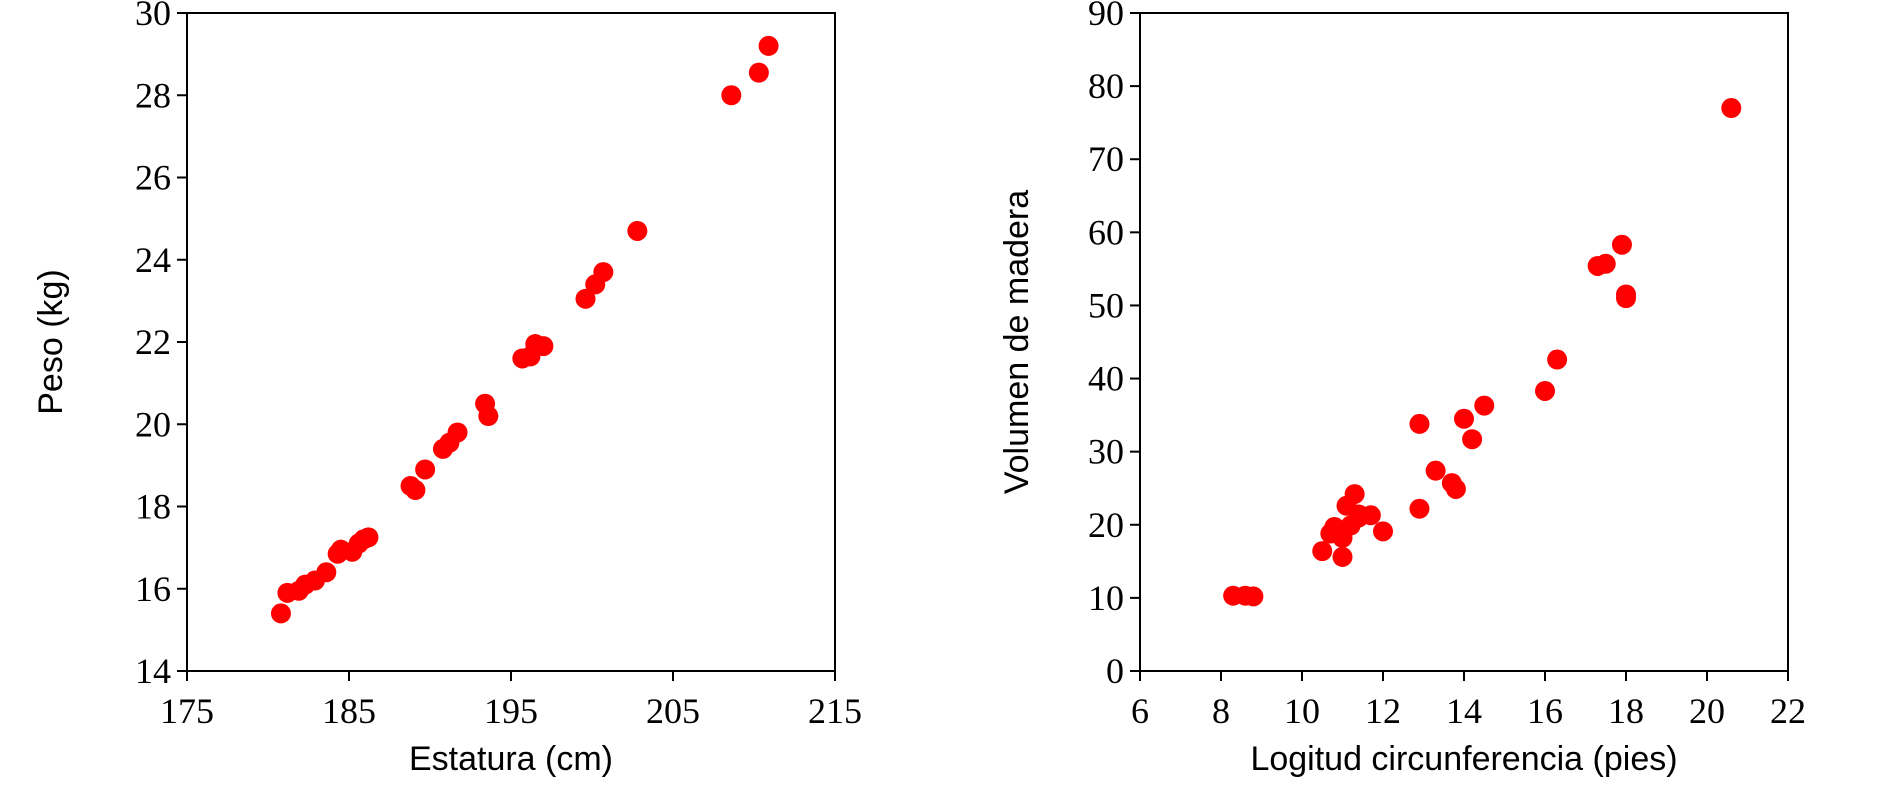  What do you see at coordinates (153, 178) in the screenshot?
I see `y-tick-label: 26` at bounding box center [153, 178].